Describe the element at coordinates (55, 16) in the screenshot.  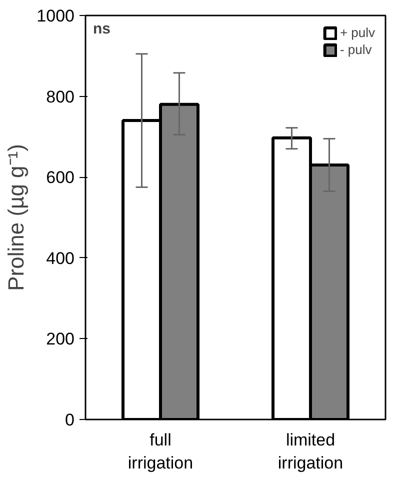
I see `y-tick-label: 1000` at that location.